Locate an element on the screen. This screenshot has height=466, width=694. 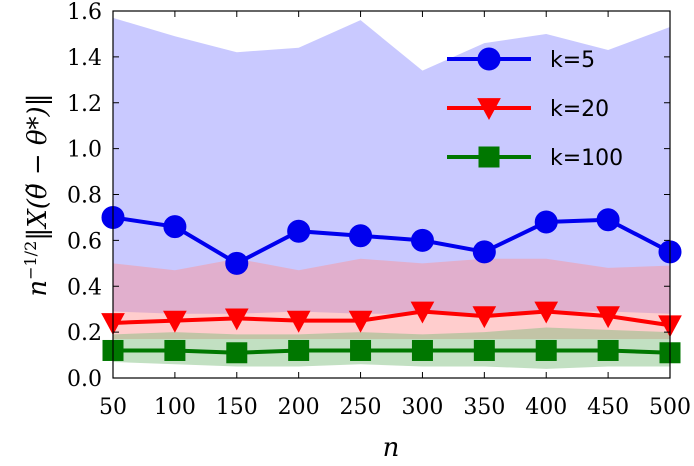
y-tick-label: 1.6 is located at coordinates (84, 12).